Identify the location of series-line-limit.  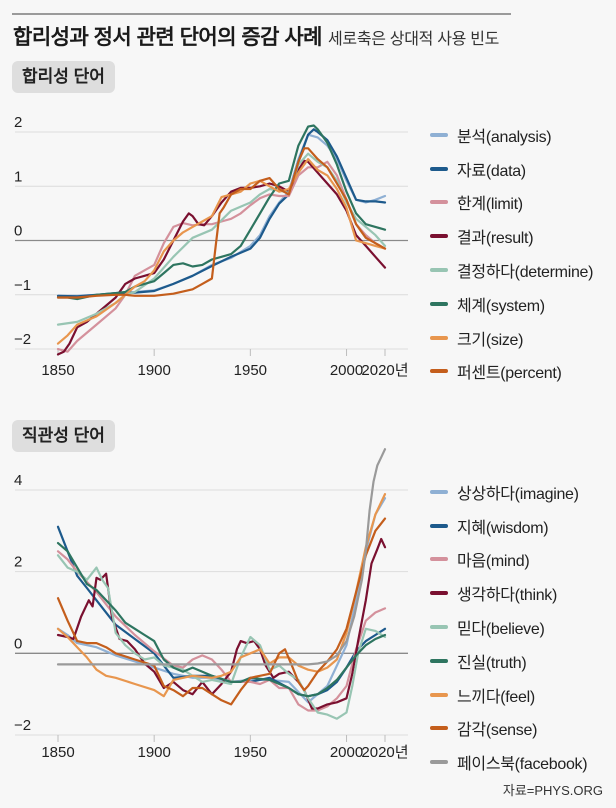
(221, 256).